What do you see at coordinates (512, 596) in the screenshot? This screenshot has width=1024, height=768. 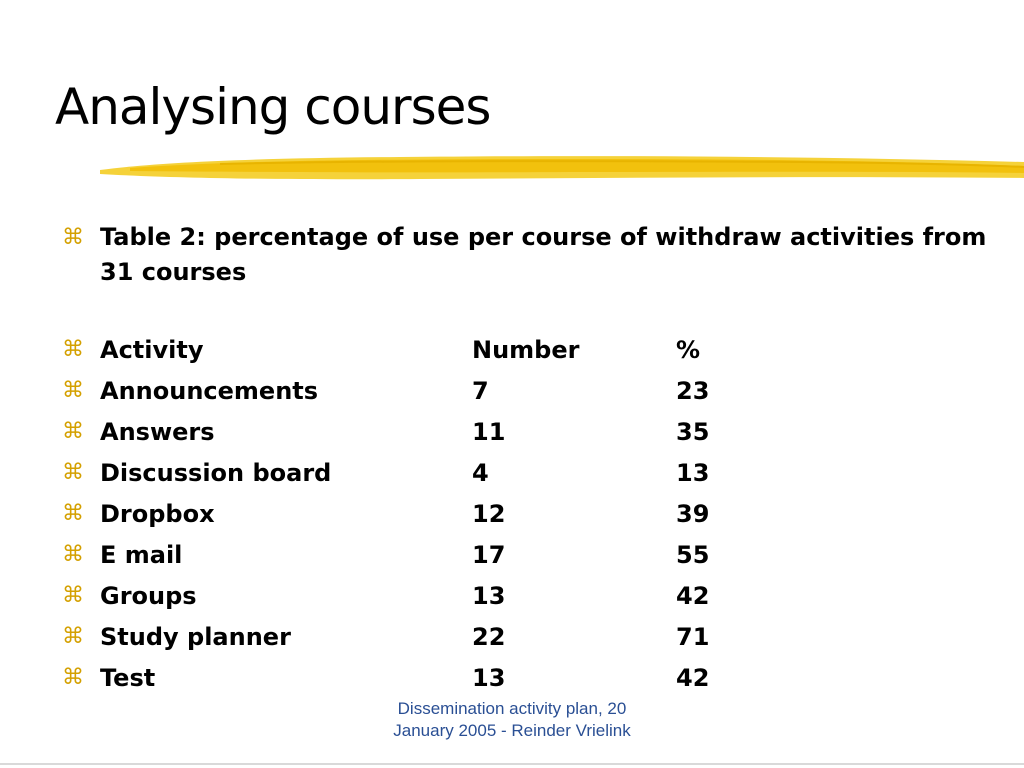 I see `table-row: ⌘ Groups 13 42` at bounding box center [512, 596].